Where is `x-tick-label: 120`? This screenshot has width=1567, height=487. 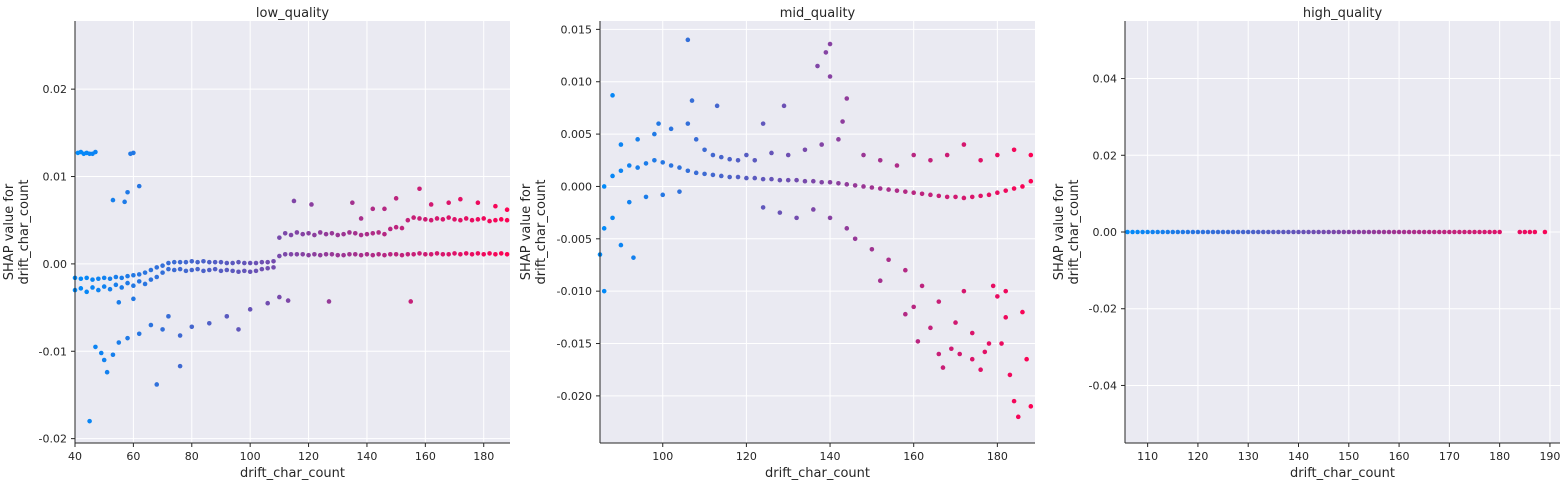 x-tick-label: 120 is located at coordinates (1197, 456).